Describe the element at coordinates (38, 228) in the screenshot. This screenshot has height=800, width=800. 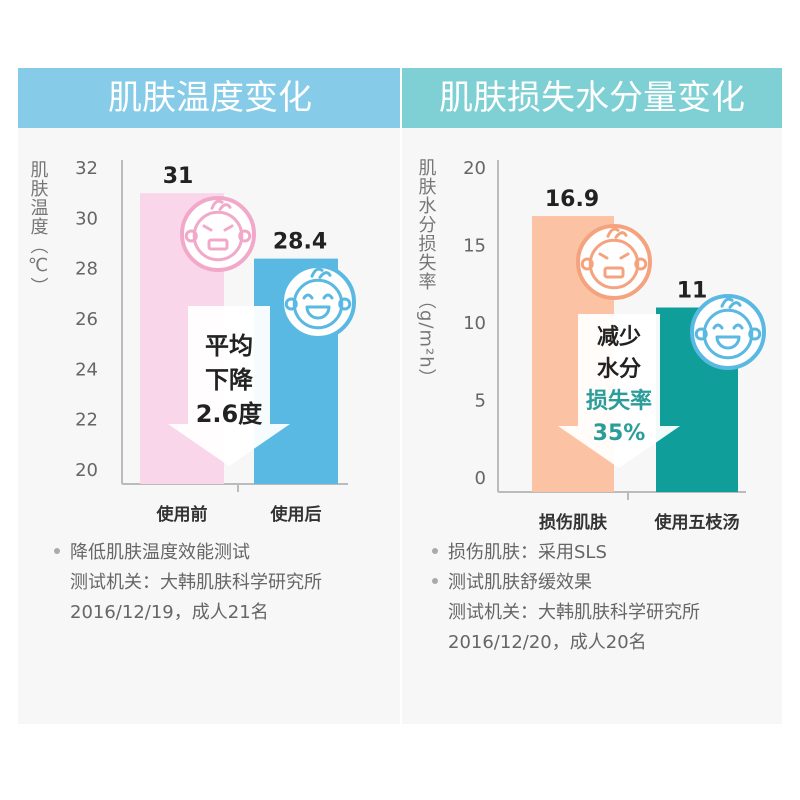
I see `y-axis-label: 肌肤温度（℃）` at that location.